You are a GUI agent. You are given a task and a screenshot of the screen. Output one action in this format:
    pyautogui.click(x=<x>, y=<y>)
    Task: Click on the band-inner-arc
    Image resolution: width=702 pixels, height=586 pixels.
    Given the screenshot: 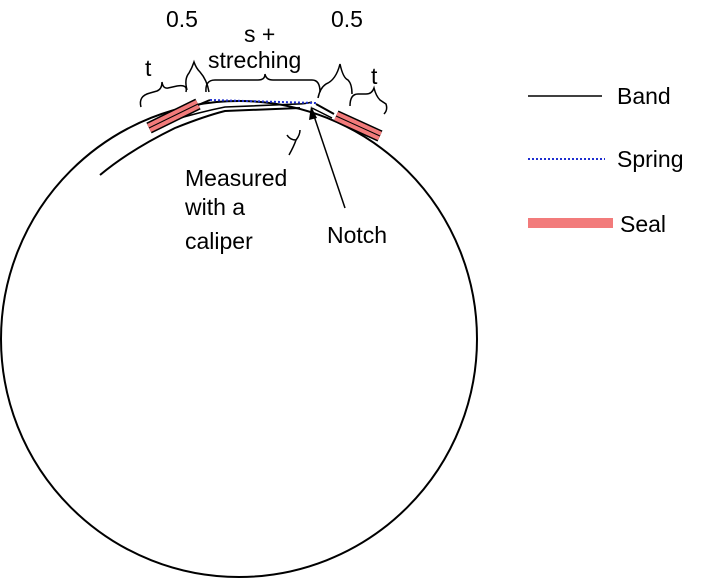 What is the action you would take?
    pyautogui.click(x=200, y=141)
    